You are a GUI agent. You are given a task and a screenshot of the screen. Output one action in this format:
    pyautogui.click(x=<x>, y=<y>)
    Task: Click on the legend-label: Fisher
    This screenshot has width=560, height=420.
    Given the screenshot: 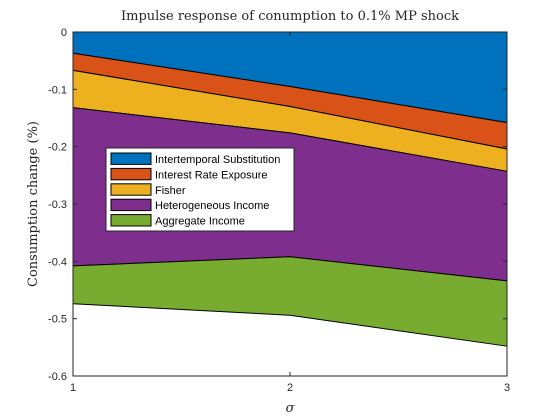 What is the action you would take?
    pyautogui.click(x=170, y=191)
    